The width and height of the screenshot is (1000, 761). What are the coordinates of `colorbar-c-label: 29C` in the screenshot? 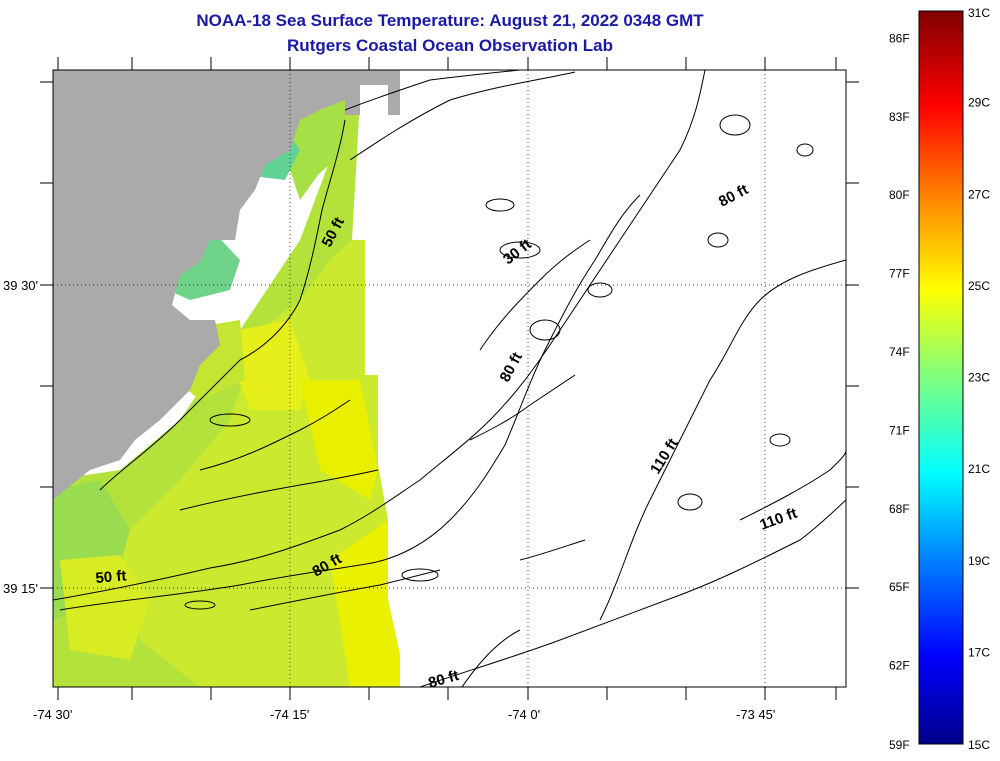 It's located at (979, 103).